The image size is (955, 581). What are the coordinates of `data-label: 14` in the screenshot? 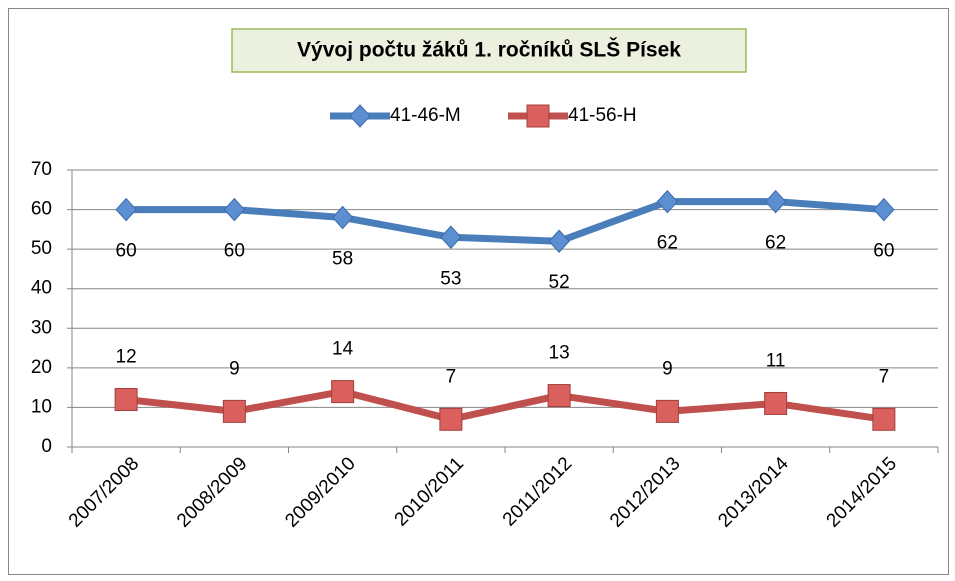 It's located at (343, 349).